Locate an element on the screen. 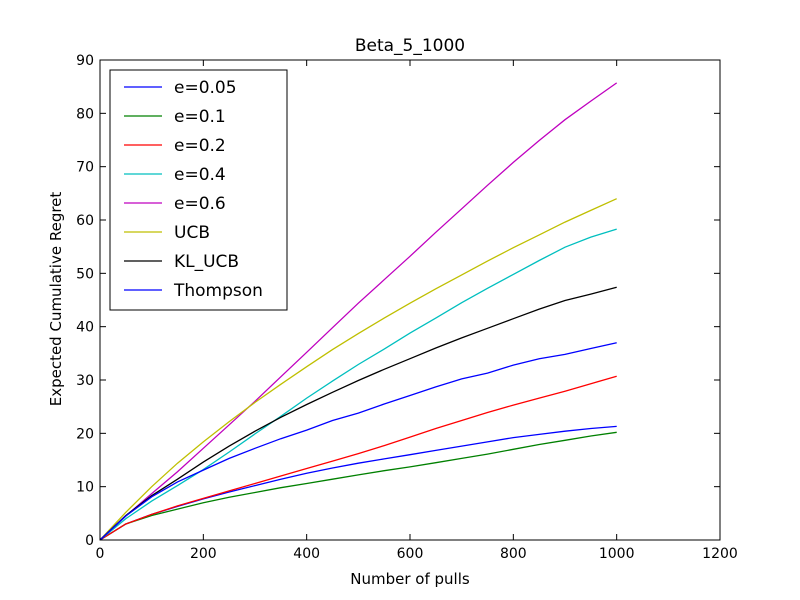  legend-label-6: KL_UCB is located at coordinates (206, 262).